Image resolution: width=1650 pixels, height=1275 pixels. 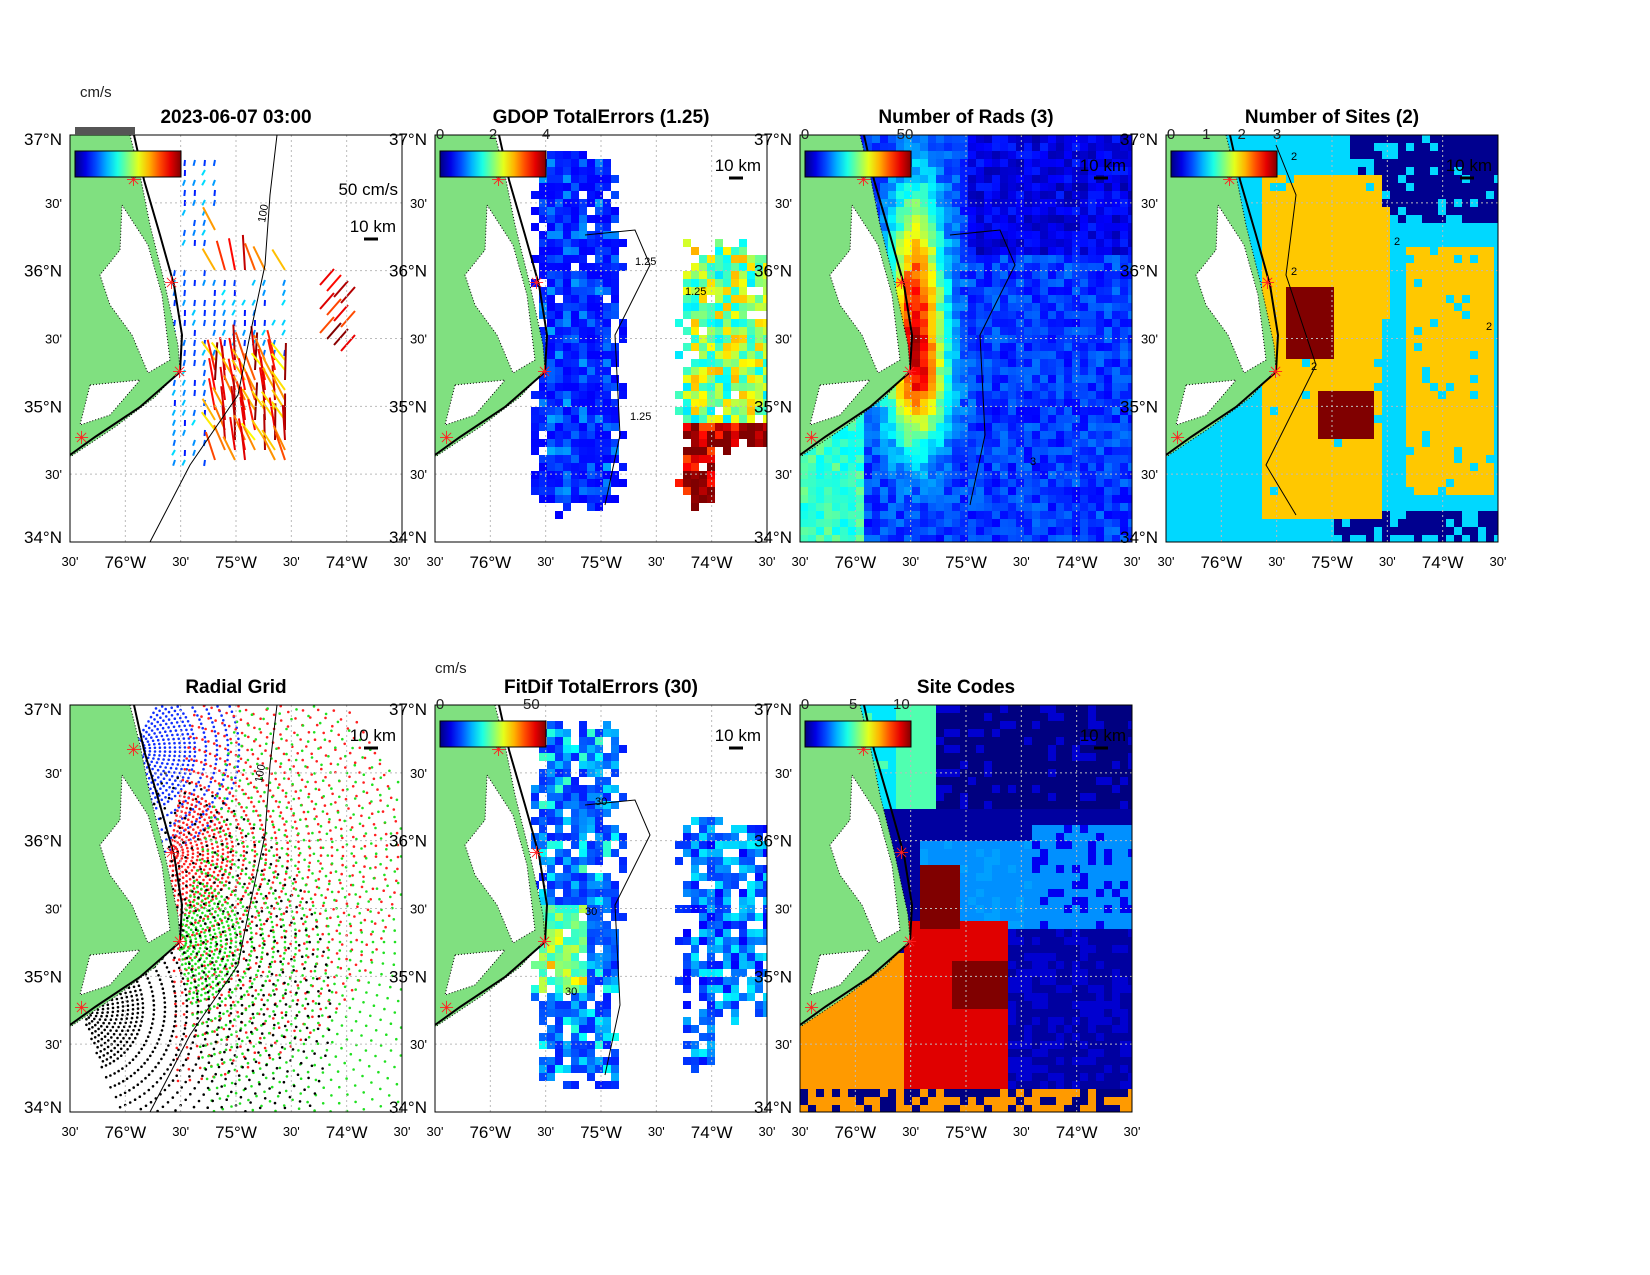 I want to click on map-area: 3✳✳✳✳, so click(x=968, y=339).